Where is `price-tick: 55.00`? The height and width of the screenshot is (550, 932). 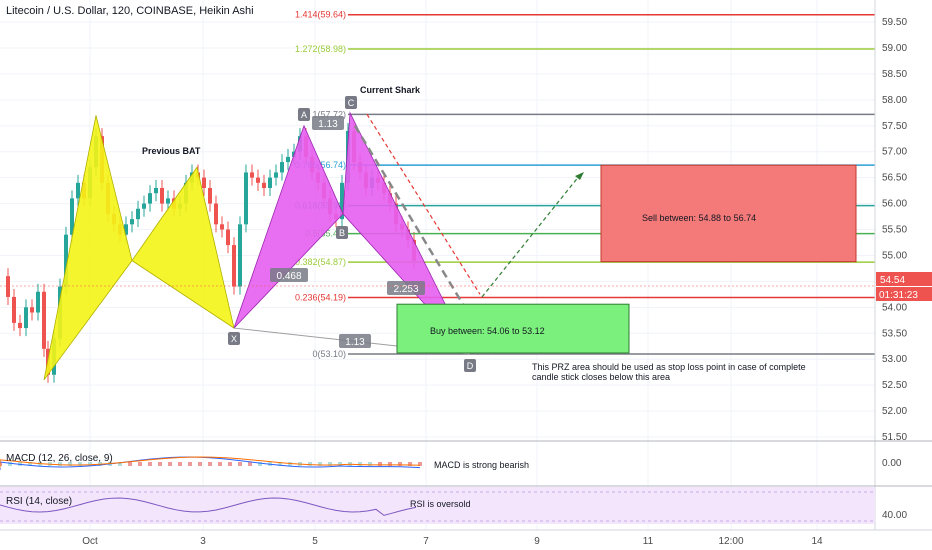
price-tick: 55.00 is located at coordinates (894, 255).